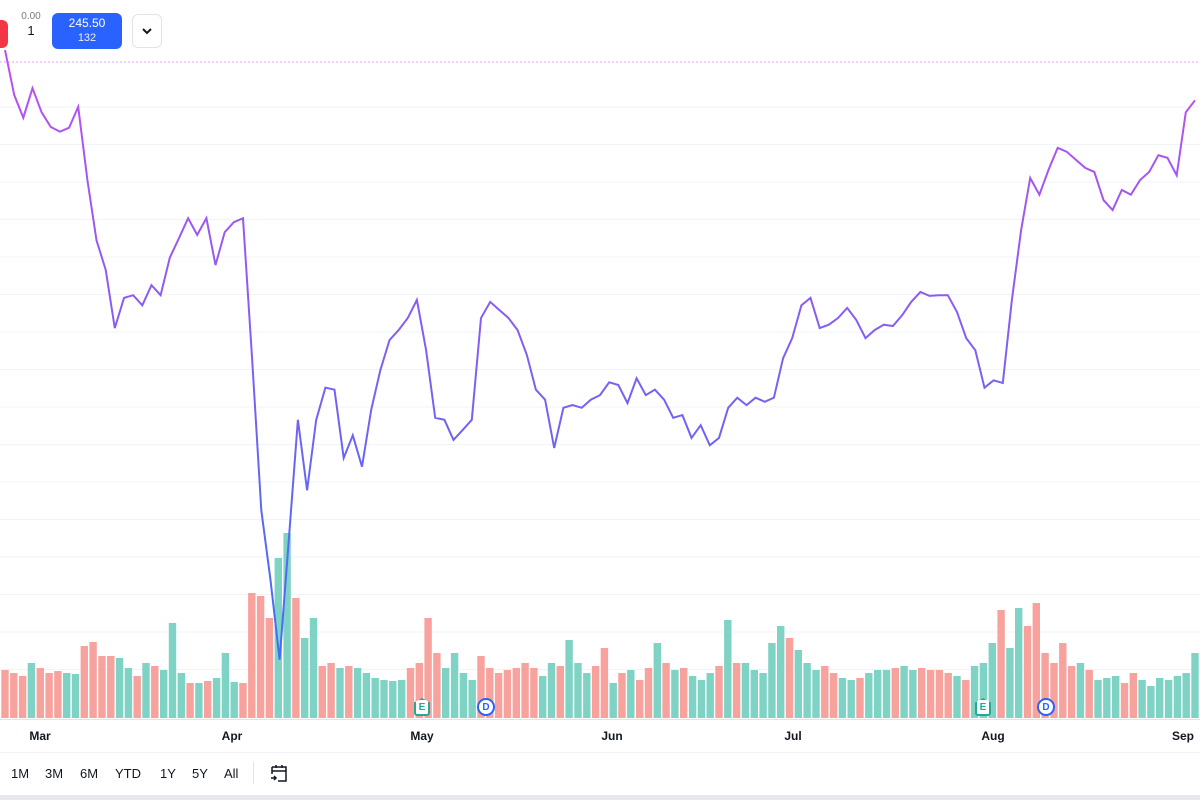  Describe the element at coordinates (1183, 736) in the screenshot. I see `x-tick-label: Sep` at that location.